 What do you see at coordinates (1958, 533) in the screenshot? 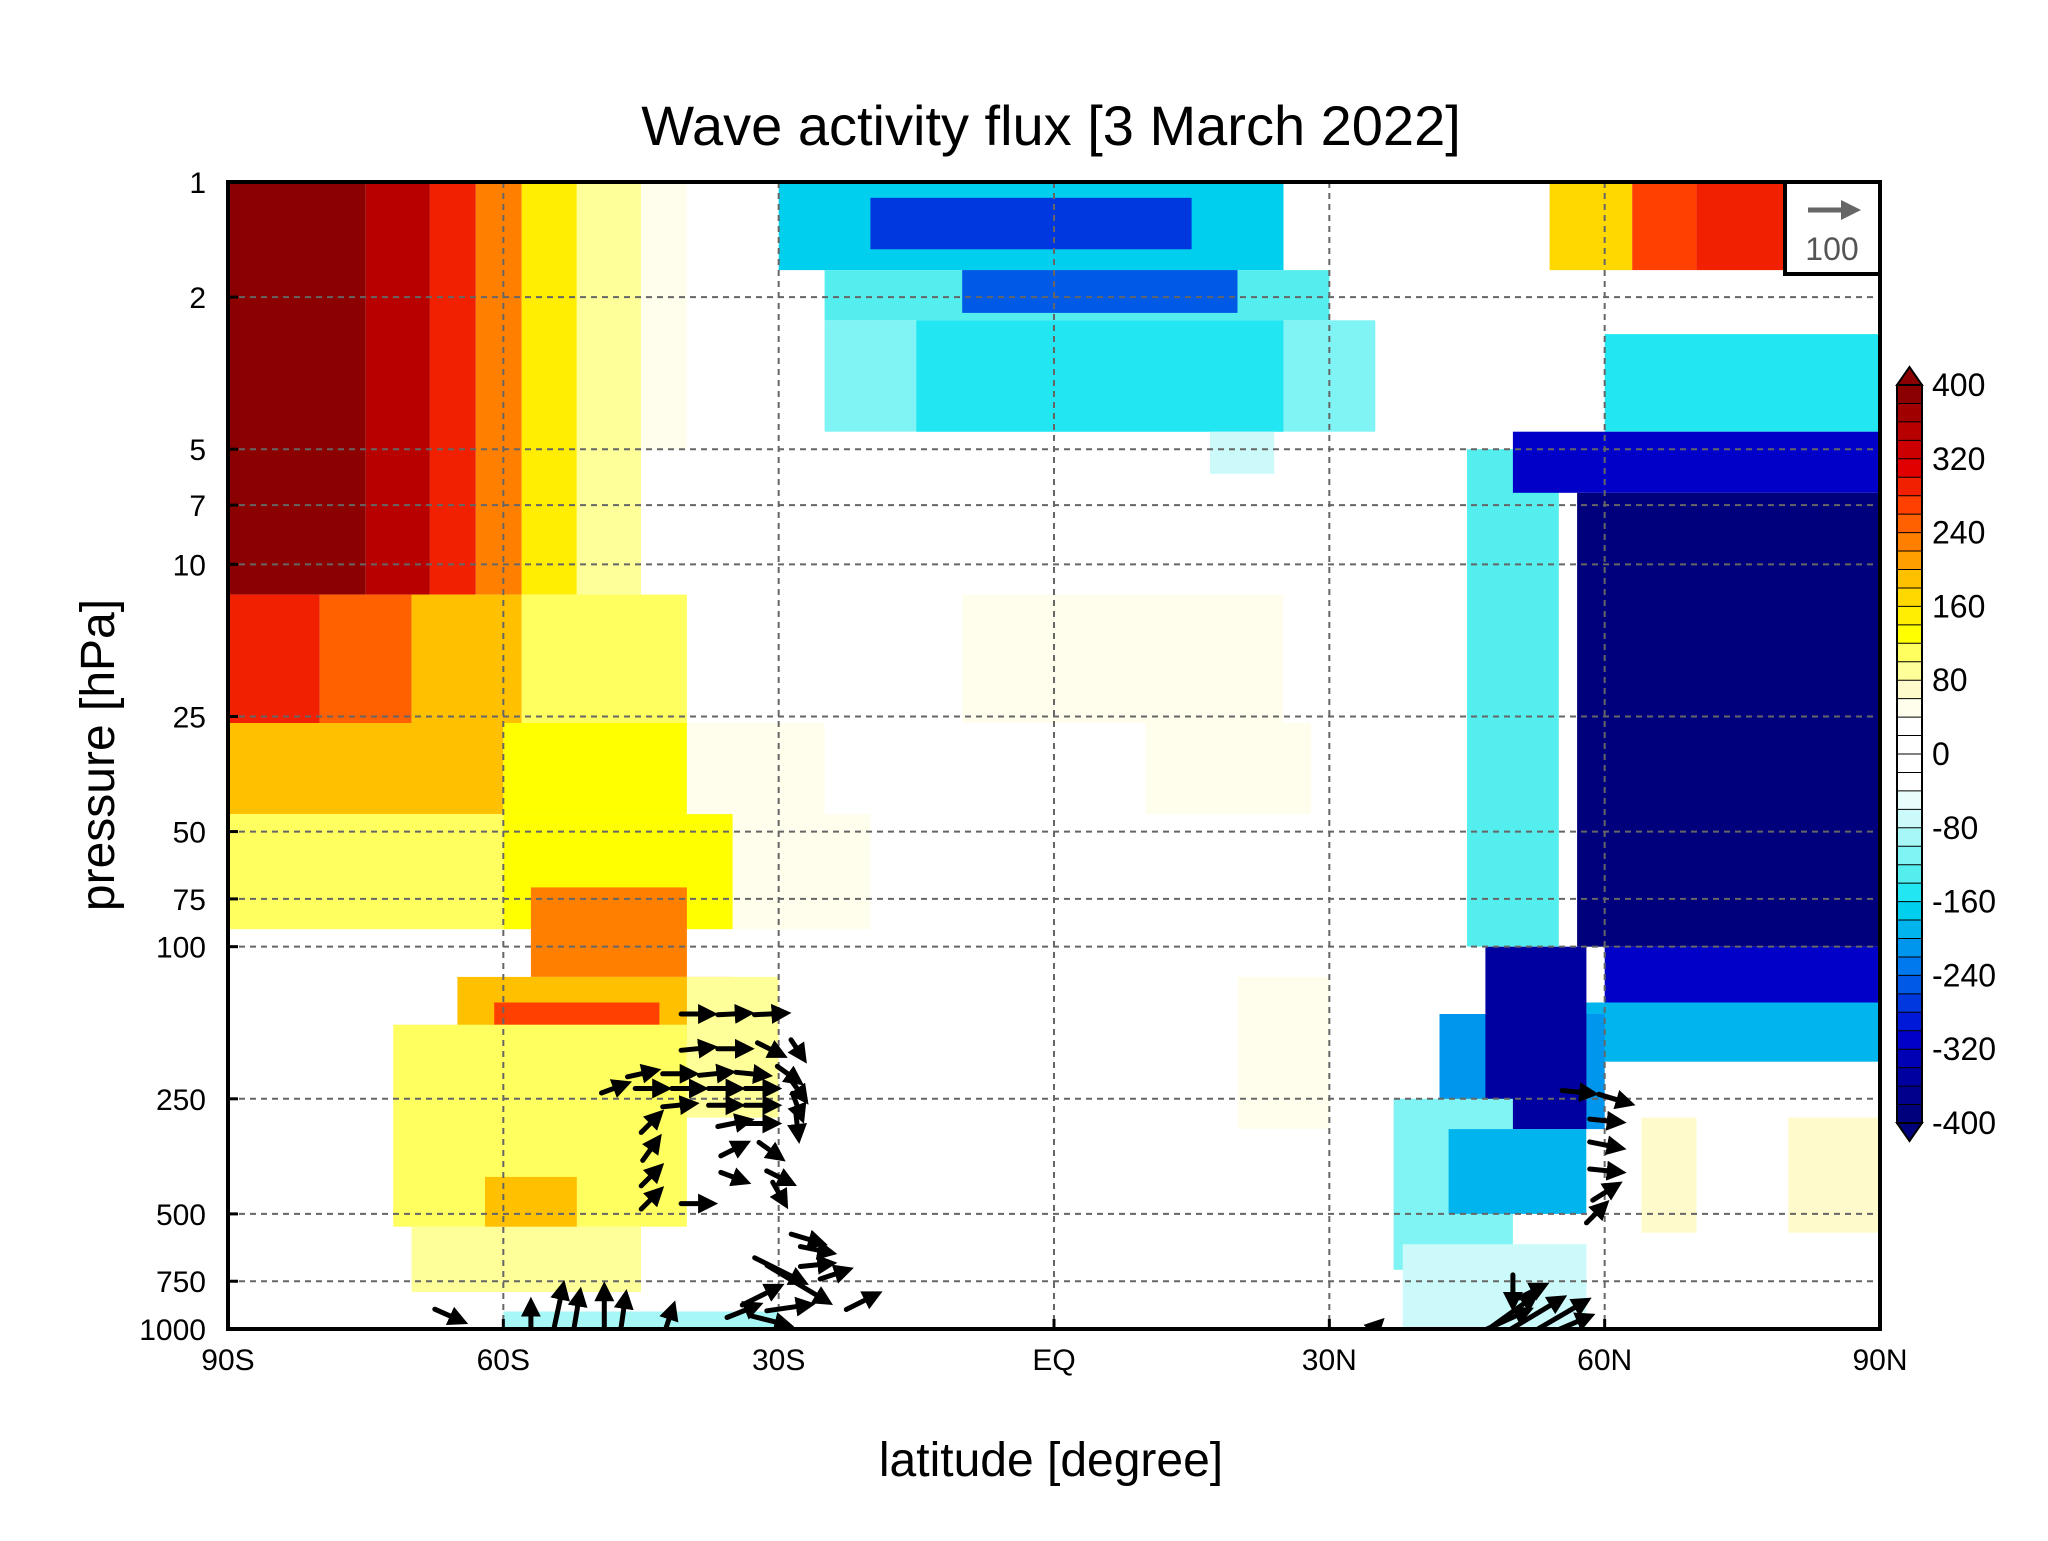
I see `colorbar-label: 240` at bounding box center [1958, 533].